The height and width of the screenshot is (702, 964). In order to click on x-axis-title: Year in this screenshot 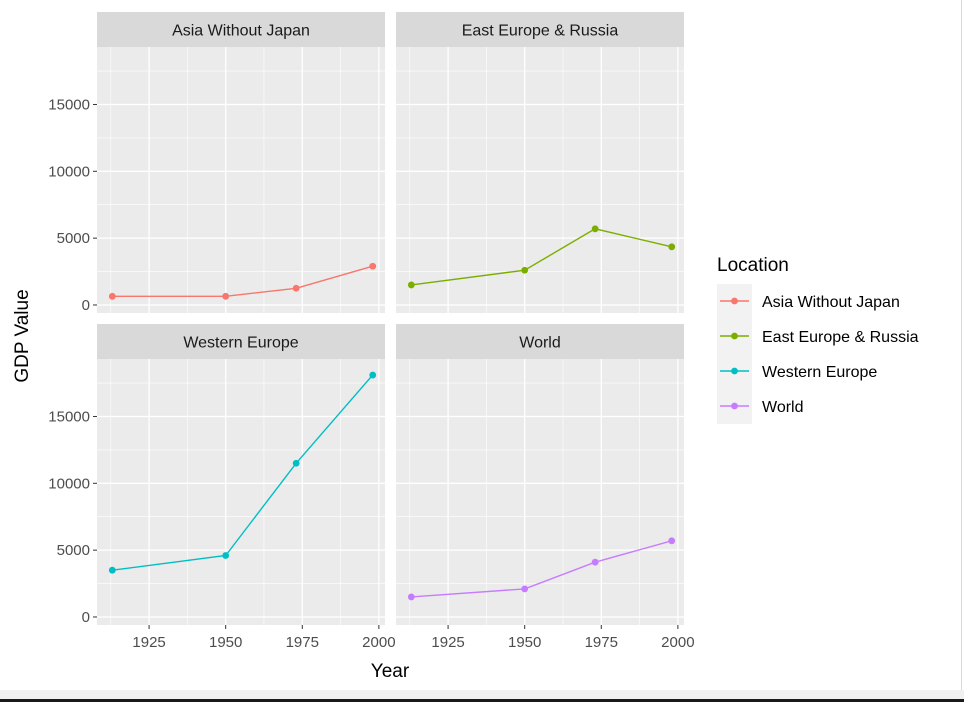, I will do `click(390, 671)`.